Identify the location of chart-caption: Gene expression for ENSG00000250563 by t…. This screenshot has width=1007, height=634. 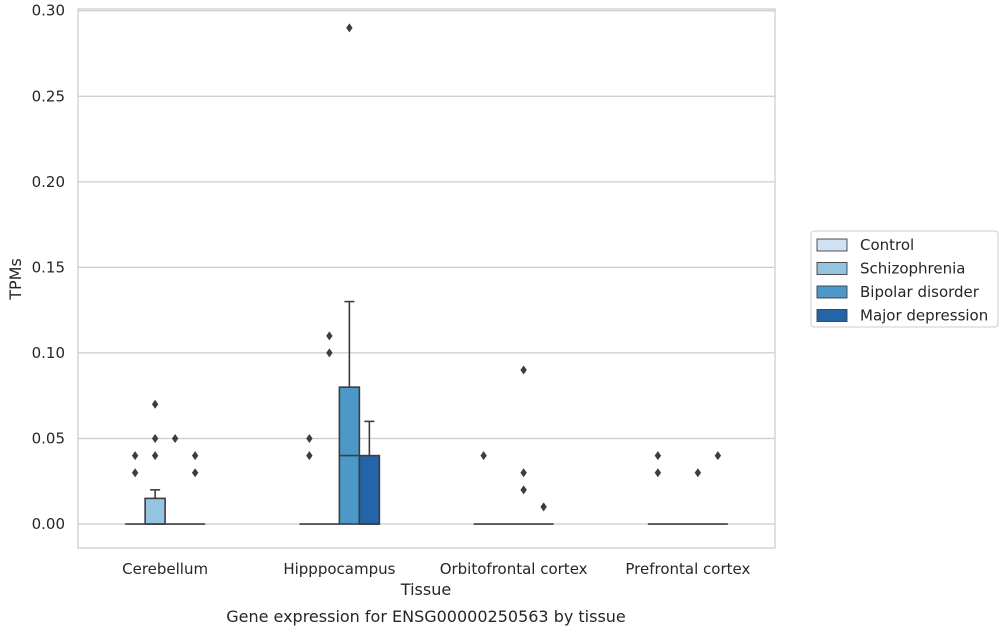
(426, 616).